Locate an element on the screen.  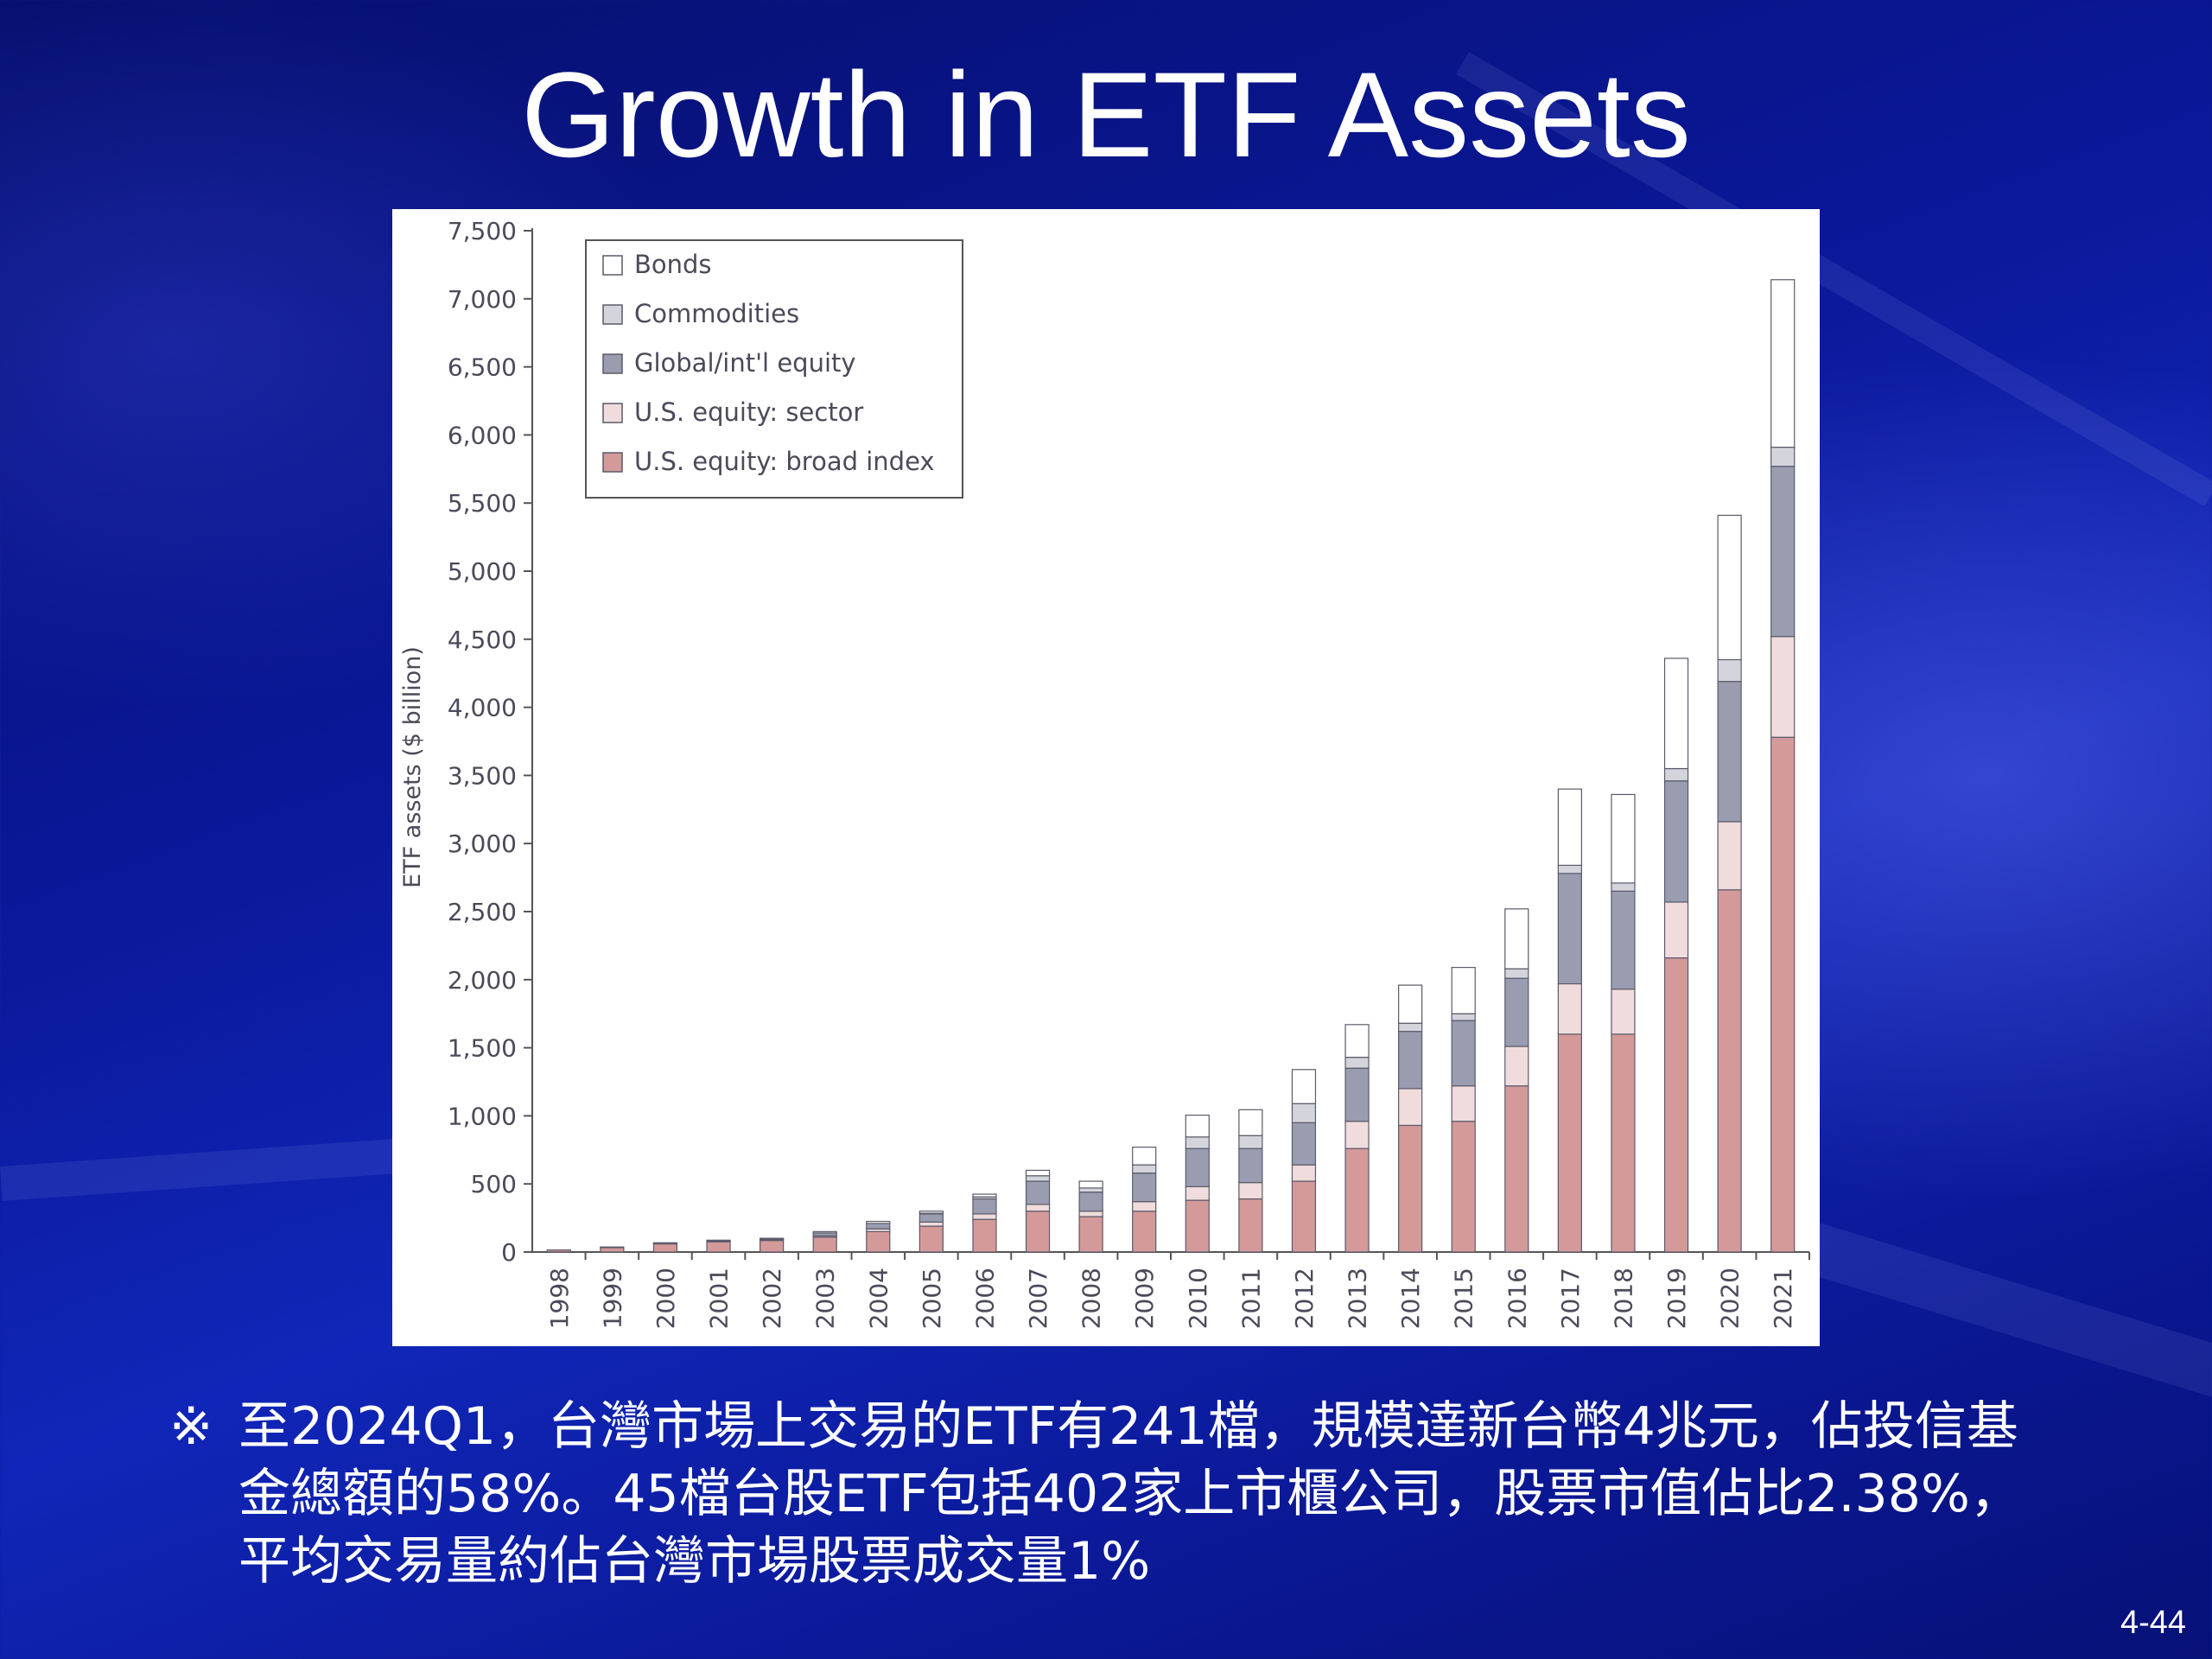
page-number: 4-44 is located at coordinates (2153, 1623).